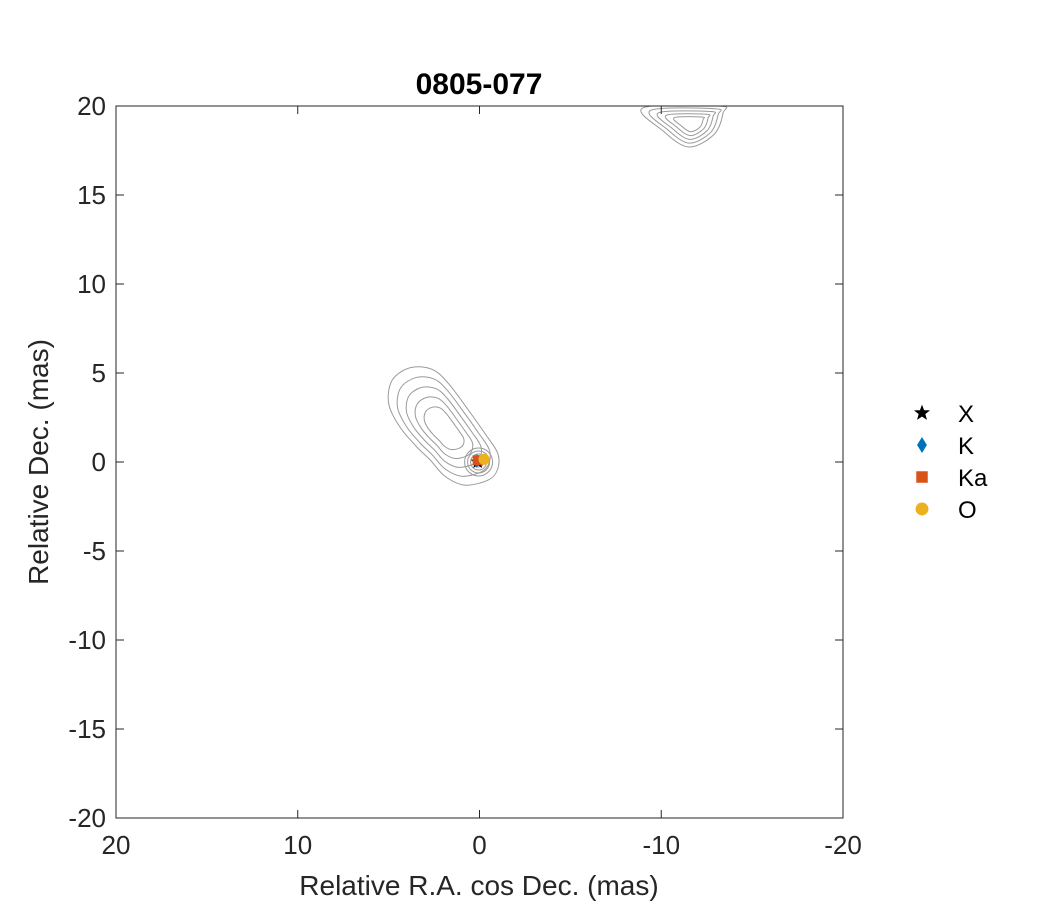 This screenshot has height=924, width=1042. What do you see at coordinates (297, 845) in the screenshot?
I see `x-tick-label: 10` at bounding box center [297, 845].